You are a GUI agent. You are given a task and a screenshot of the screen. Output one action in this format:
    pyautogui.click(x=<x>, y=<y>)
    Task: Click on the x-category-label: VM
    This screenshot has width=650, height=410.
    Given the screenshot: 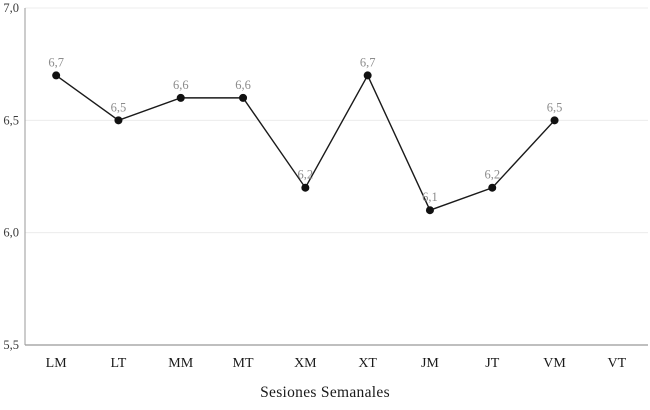 What is the action you would take?
    pyautogui.click(x=554, y=363)
    